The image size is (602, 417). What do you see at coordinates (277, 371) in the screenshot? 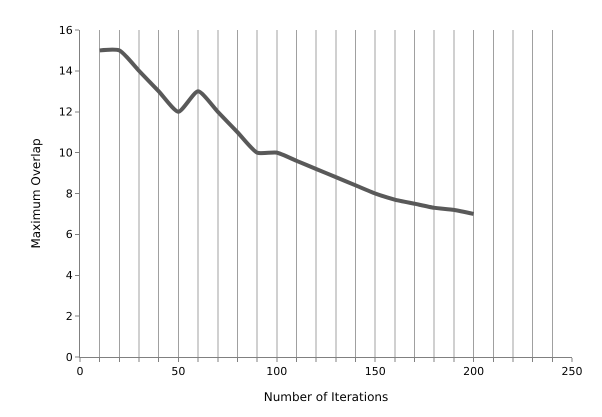
I see `x-tick-label: 100` at bounding box center [277, 371].